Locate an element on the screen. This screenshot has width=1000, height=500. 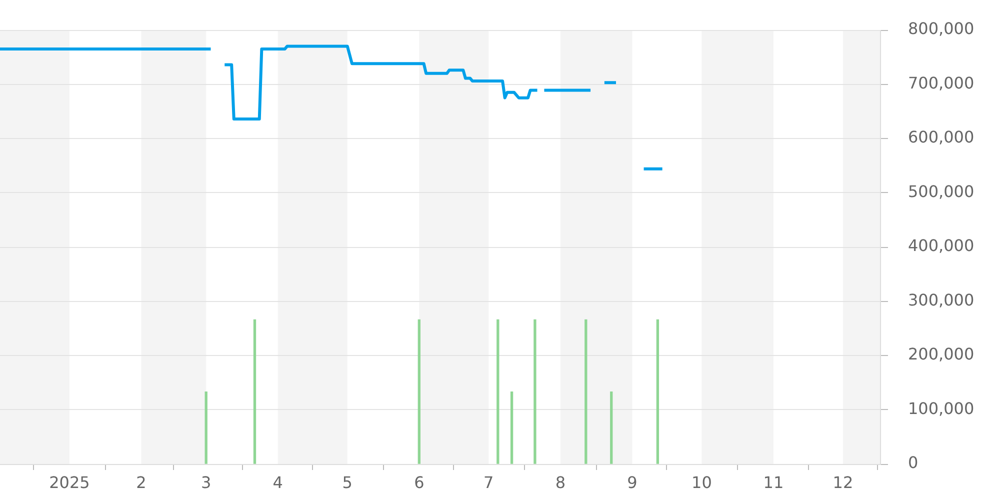
y-tick-label: 800,000 is located at coordinates (941, 28).